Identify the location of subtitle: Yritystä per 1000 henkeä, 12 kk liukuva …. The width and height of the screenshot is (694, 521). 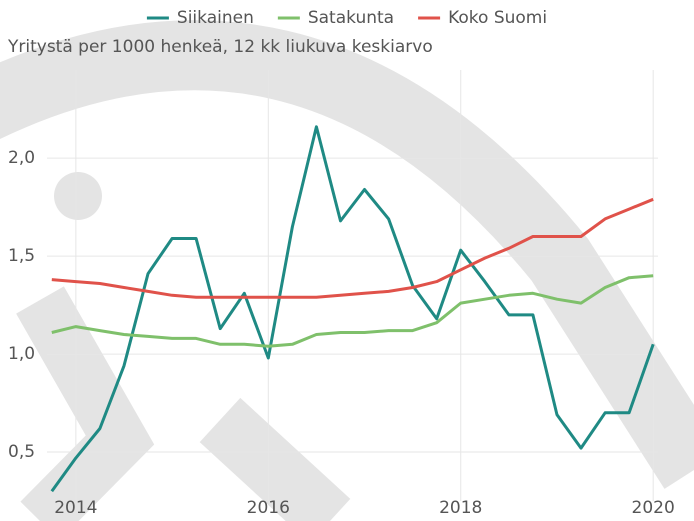
(220, 47).